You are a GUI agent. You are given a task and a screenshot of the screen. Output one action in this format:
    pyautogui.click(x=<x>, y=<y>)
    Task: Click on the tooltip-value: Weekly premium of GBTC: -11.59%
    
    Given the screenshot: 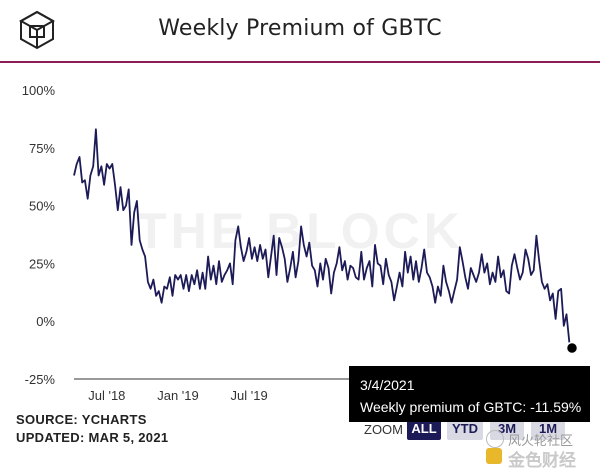 What is the action you would take?
    pyautogui.click(x=471, y=407)
    